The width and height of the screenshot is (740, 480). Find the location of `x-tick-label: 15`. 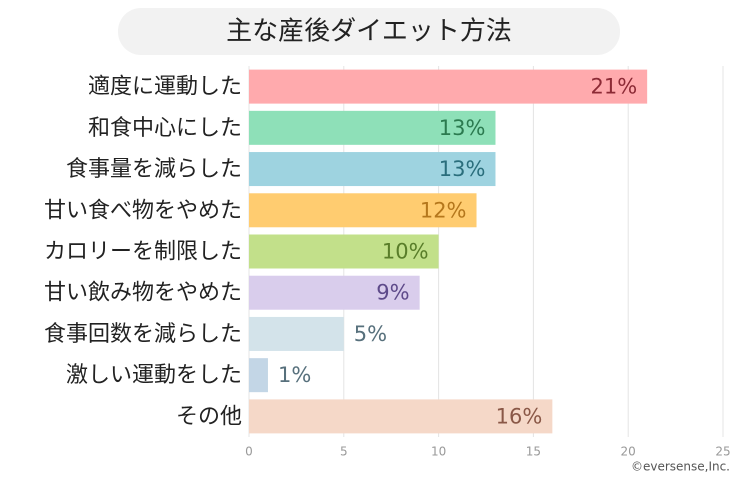

x-tick-label: 15 is located at coordinates (533, 452).